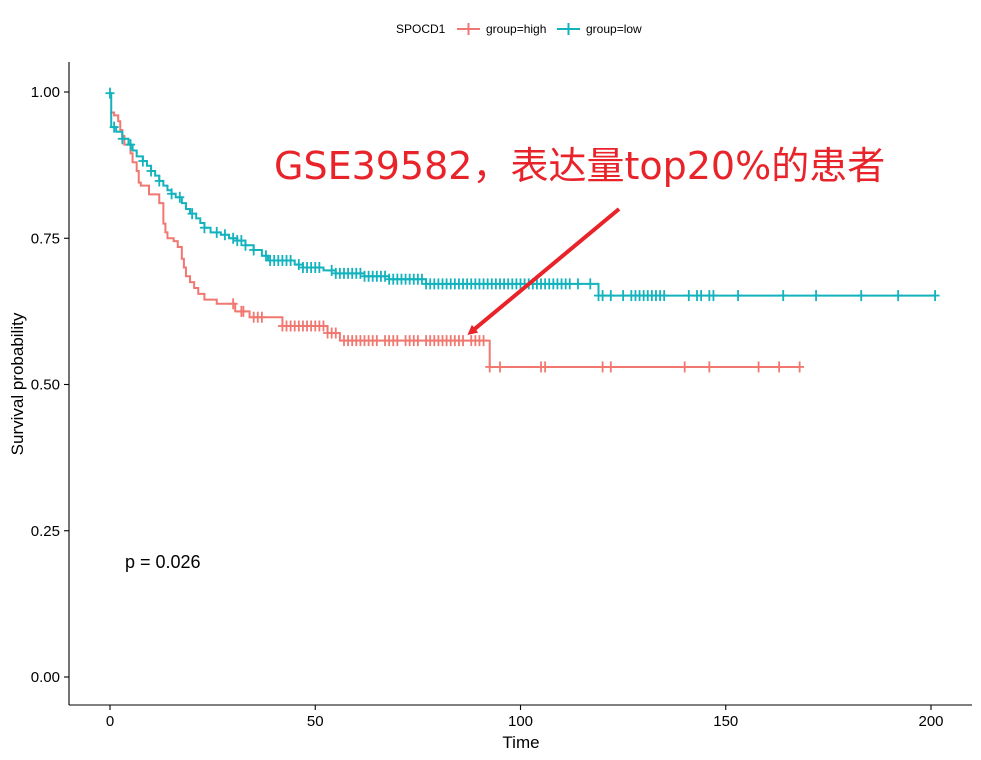 This screenshot has height=760, width=981. Describe the element at coordinates (614, 29) in the screenshot. I see `legend-label-low: group=low` at that location.